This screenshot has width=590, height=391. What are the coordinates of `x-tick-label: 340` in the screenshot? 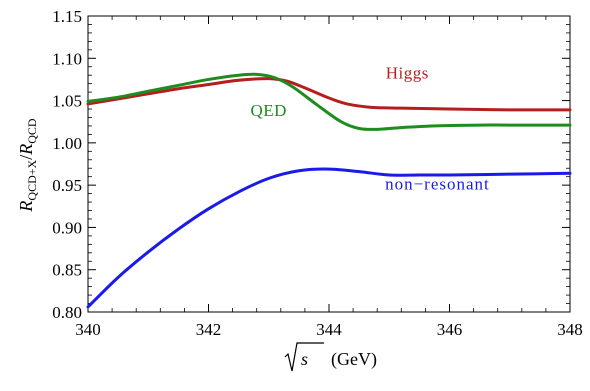 It's located at (88, 329).